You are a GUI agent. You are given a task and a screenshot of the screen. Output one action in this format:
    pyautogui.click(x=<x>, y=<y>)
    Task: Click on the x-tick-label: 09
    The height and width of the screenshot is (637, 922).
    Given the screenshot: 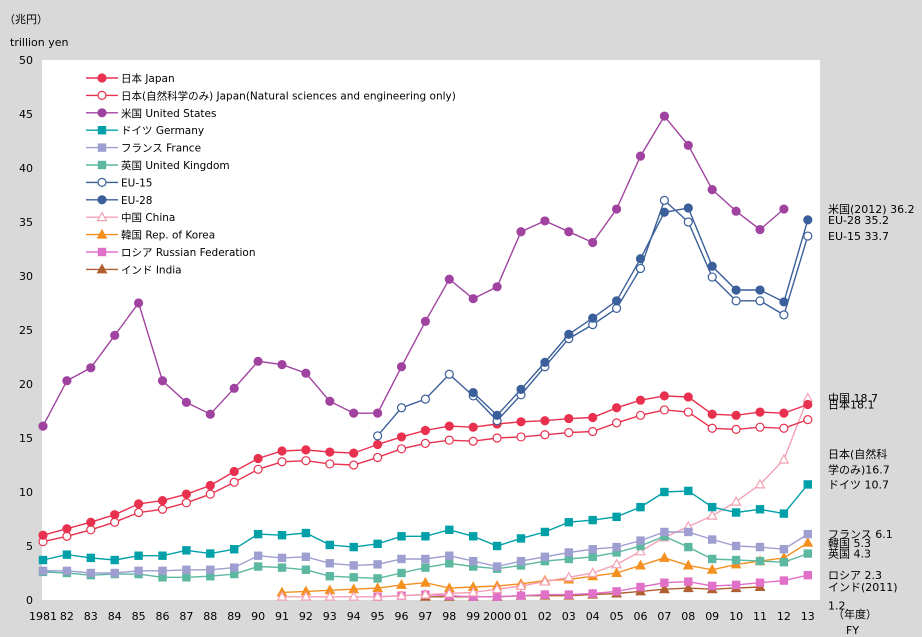 What is the action you would take?
    pyautogui.click(x=712, y=616)
    